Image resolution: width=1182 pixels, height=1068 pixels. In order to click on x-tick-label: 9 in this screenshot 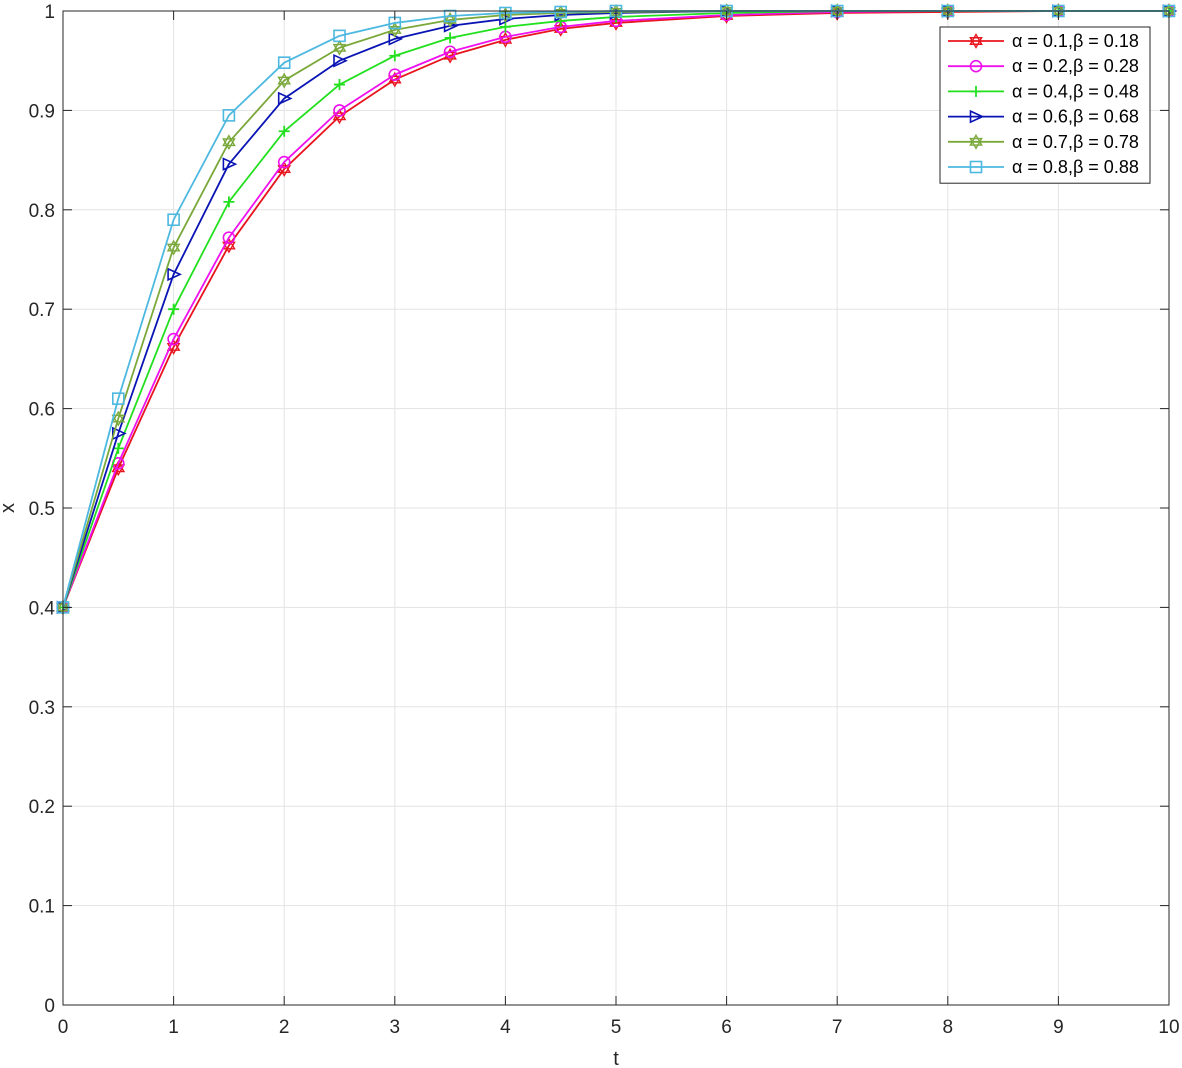, I will do `click(1058, 1027)`.